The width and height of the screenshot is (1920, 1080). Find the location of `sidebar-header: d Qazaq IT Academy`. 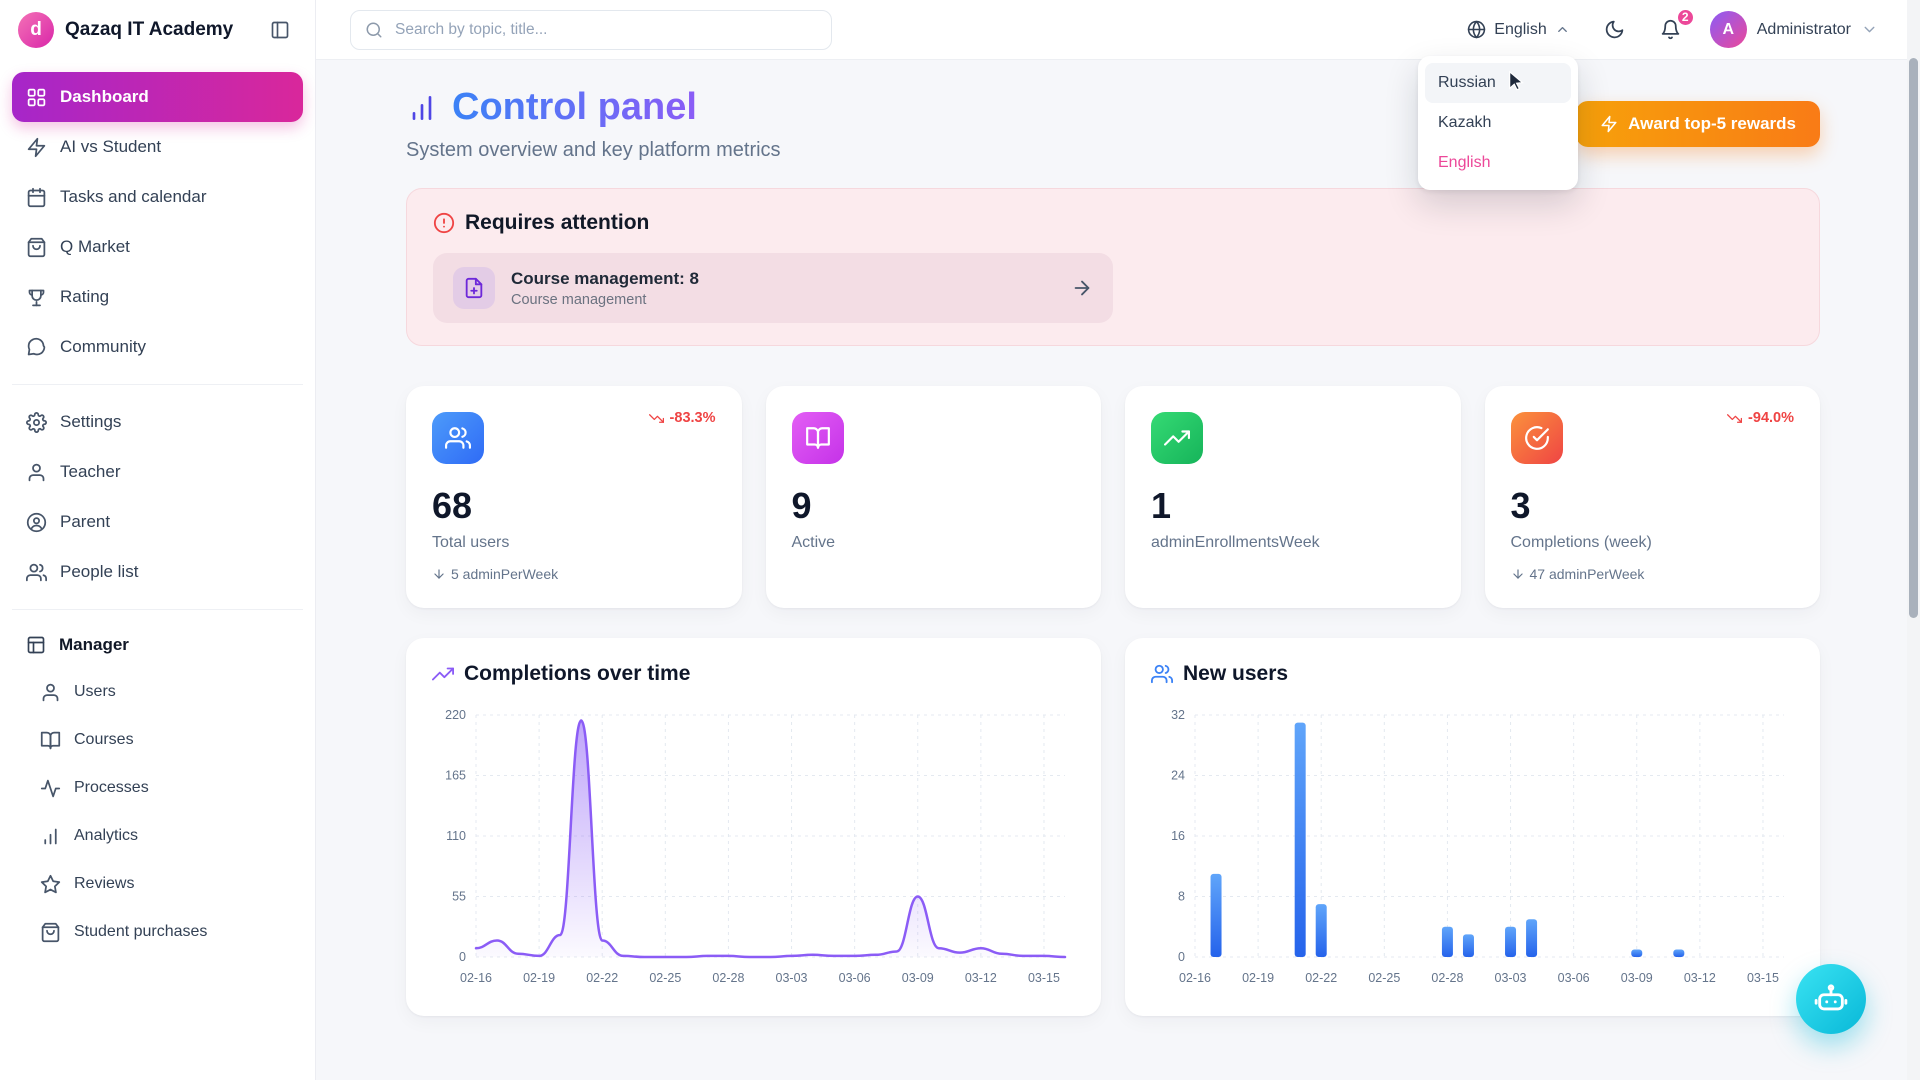

sidebar-header: d Qazaq IT Academy is located at coordinates (157, 30).